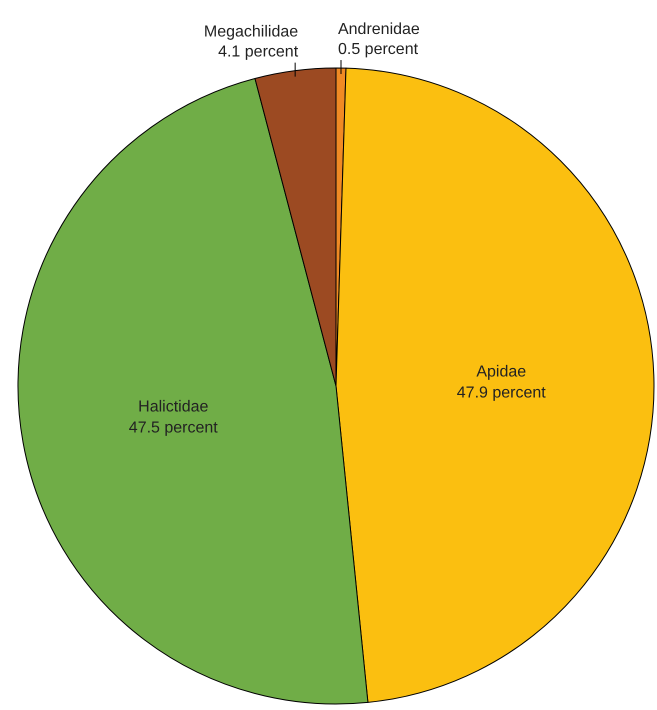 This screenshot has height=710, width=657. What do you see at coordinates (501, 393) in the screenshot?
I see `data-label: 47.9 percent` at bounding box center [501, 393].